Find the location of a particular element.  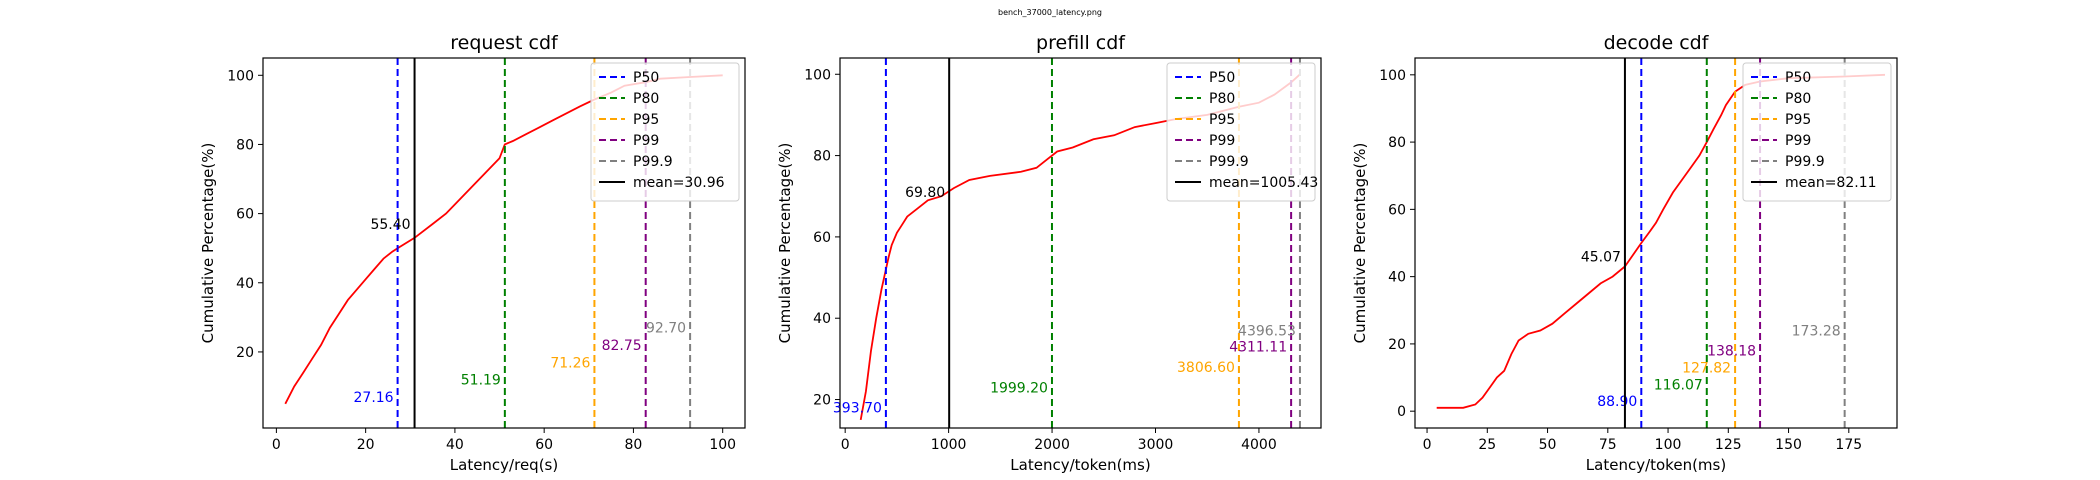

figure-title: bench_37000_latency.png is located at coordinates (1049, 12).